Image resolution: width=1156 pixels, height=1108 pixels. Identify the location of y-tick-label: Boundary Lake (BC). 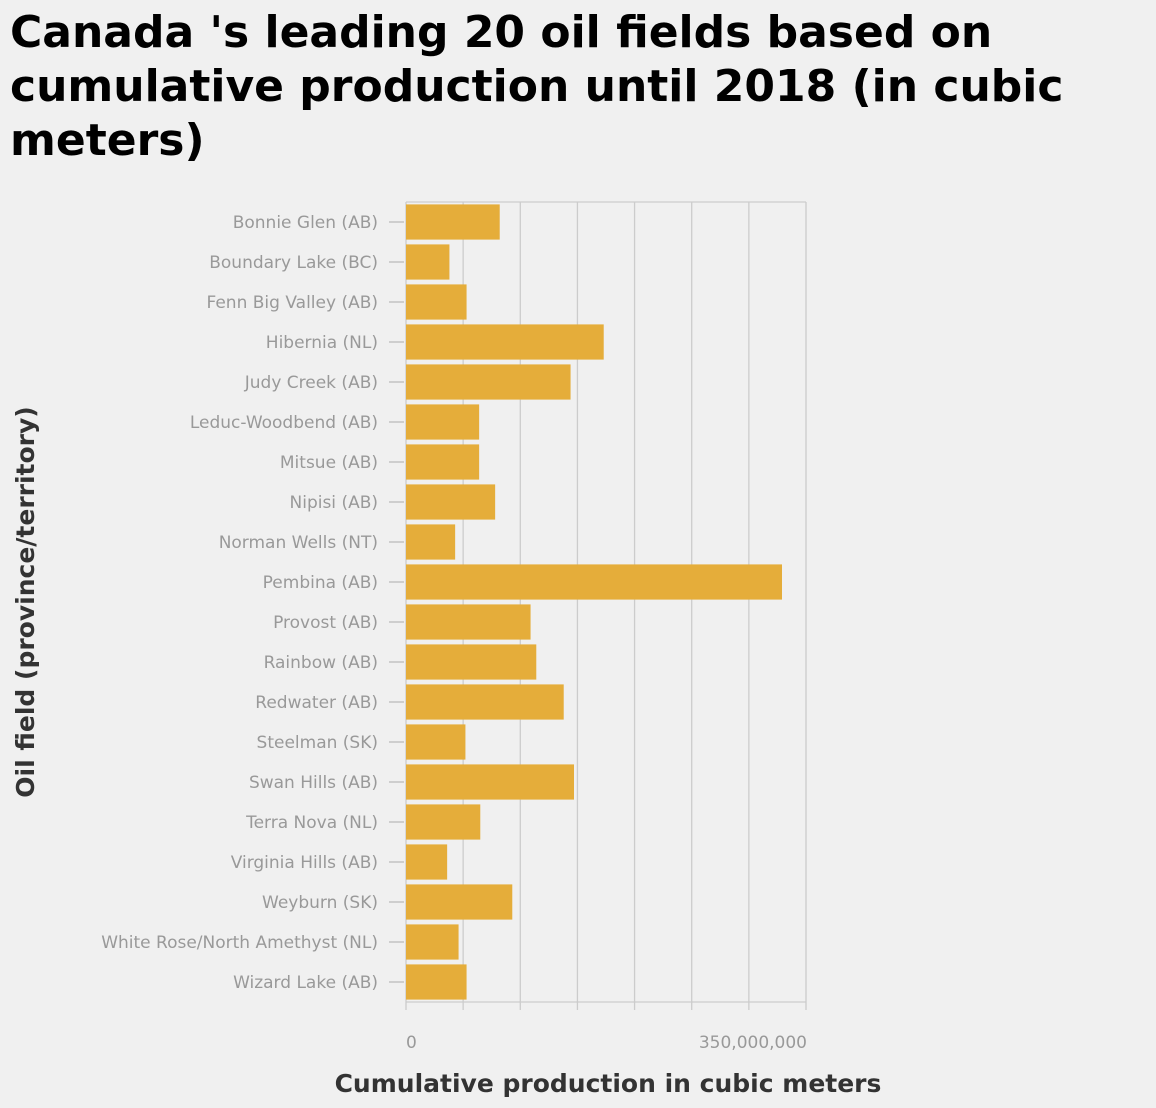
(293, 263).